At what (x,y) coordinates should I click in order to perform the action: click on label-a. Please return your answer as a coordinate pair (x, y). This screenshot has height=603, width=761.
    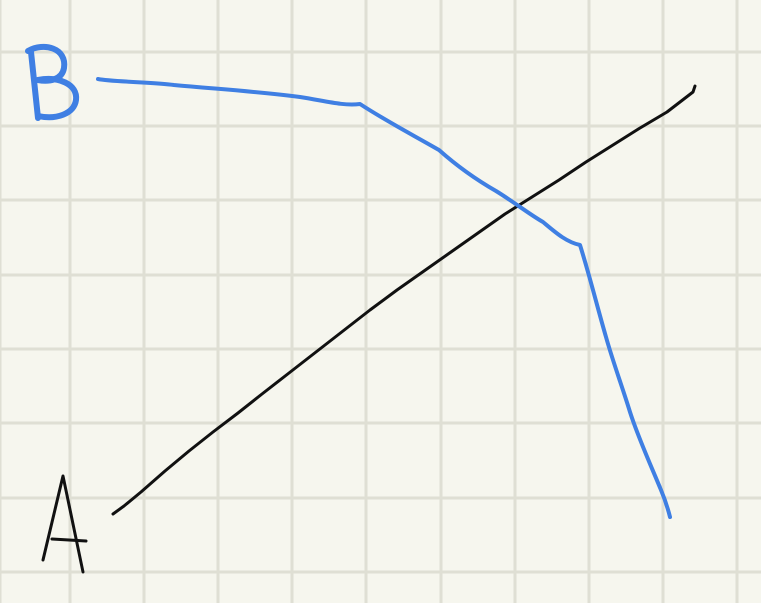
    Looking at the image, I should click on (64, 524).